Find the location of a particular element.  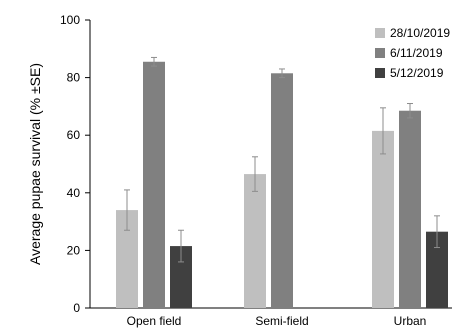

y-axis: 0 20 40 60 80 100 is located at coordinates (75, 164).